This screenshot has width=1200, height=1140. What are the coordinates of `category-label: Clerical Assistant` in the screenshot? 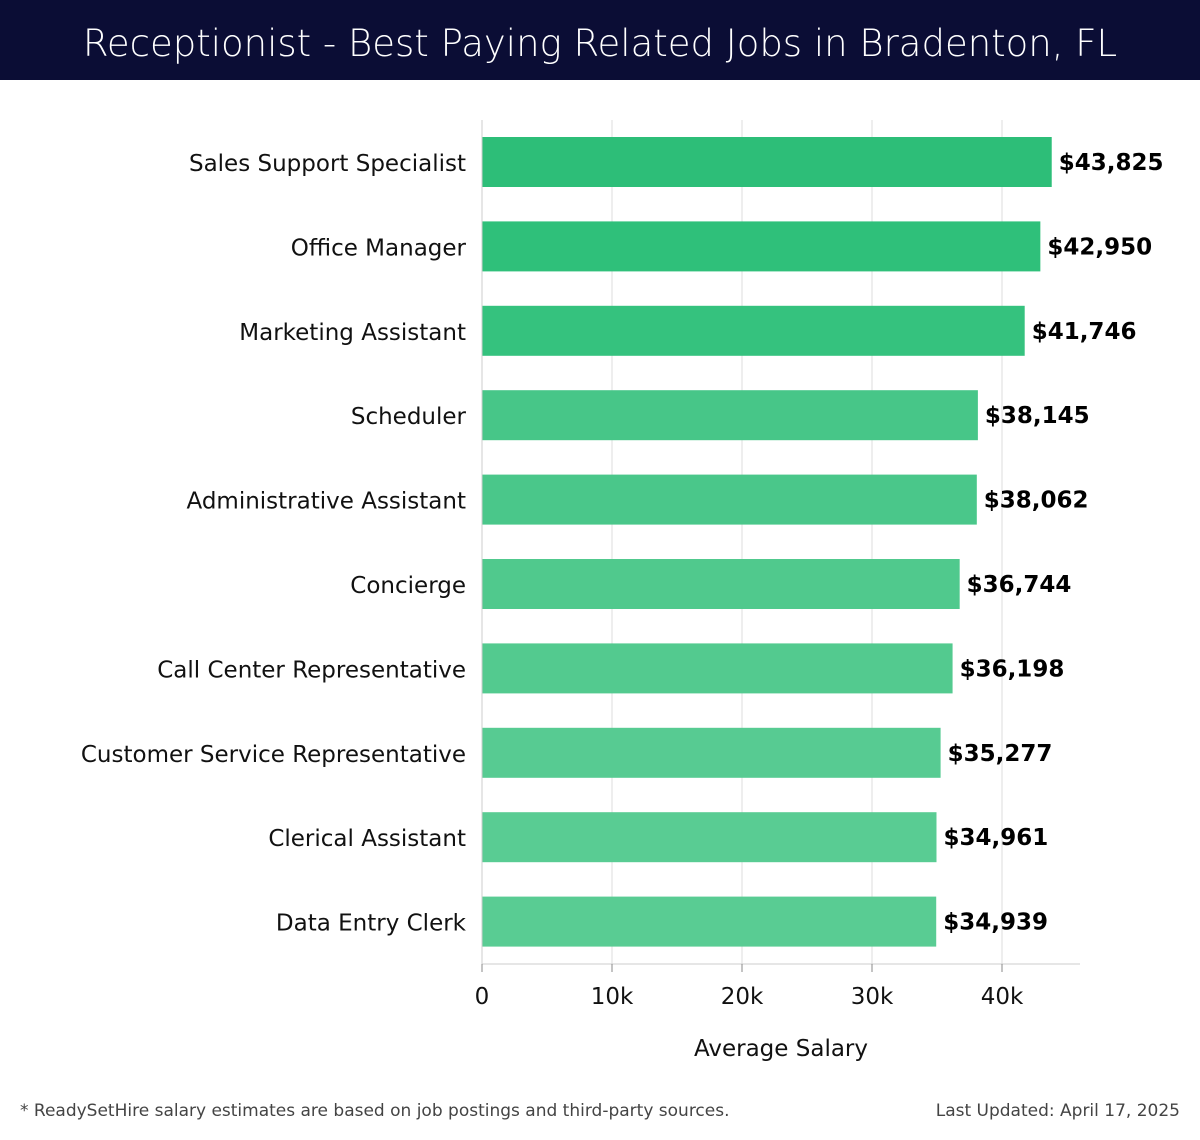 It's located at (367, 839).